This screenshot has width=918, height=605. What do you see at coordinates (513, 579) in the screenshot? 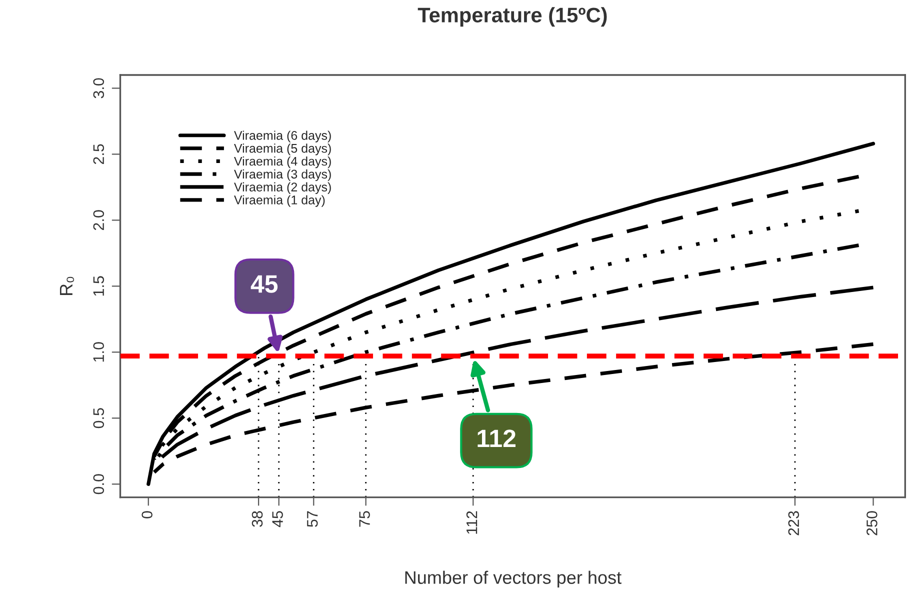
I see `x-axis-title: Number of vectors per host` at bounding box center [513, 579].